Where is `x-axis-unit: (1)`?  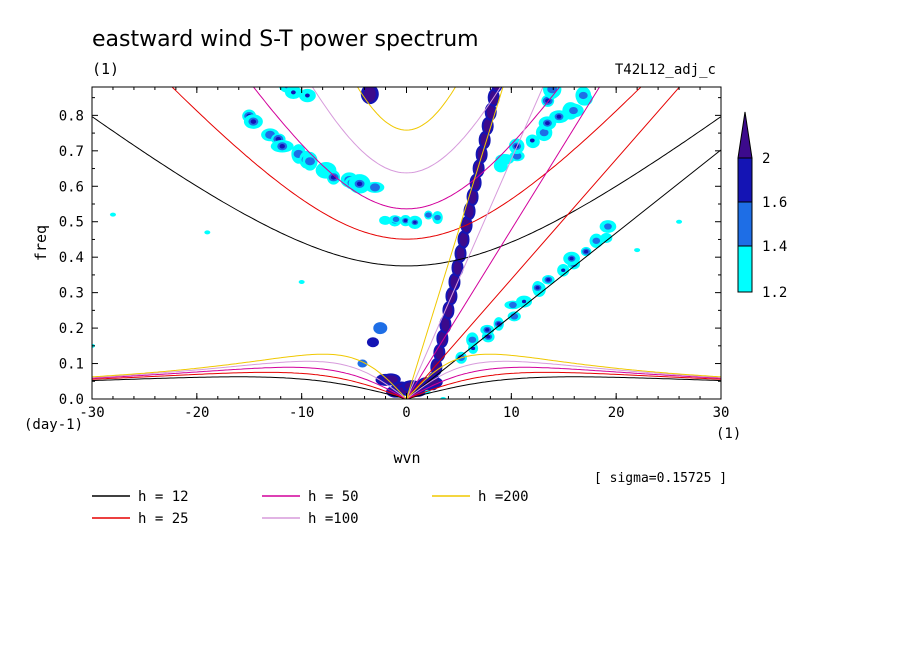
x-axis-unit: (1) is located at coordinates (728, 434).